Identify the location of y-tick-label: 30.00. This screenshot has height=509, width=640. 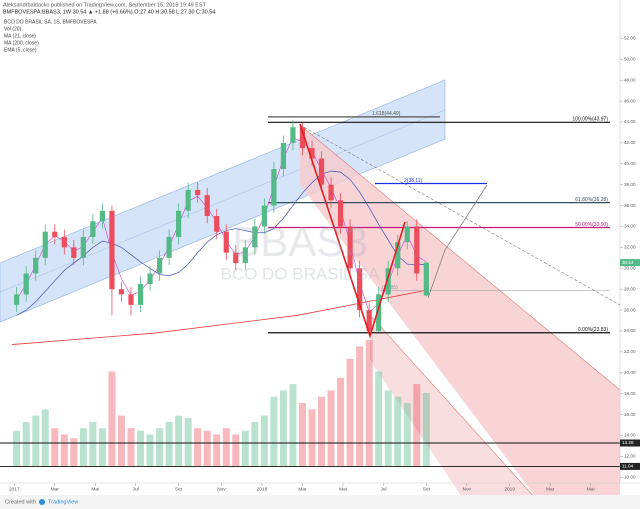
(630, 267).